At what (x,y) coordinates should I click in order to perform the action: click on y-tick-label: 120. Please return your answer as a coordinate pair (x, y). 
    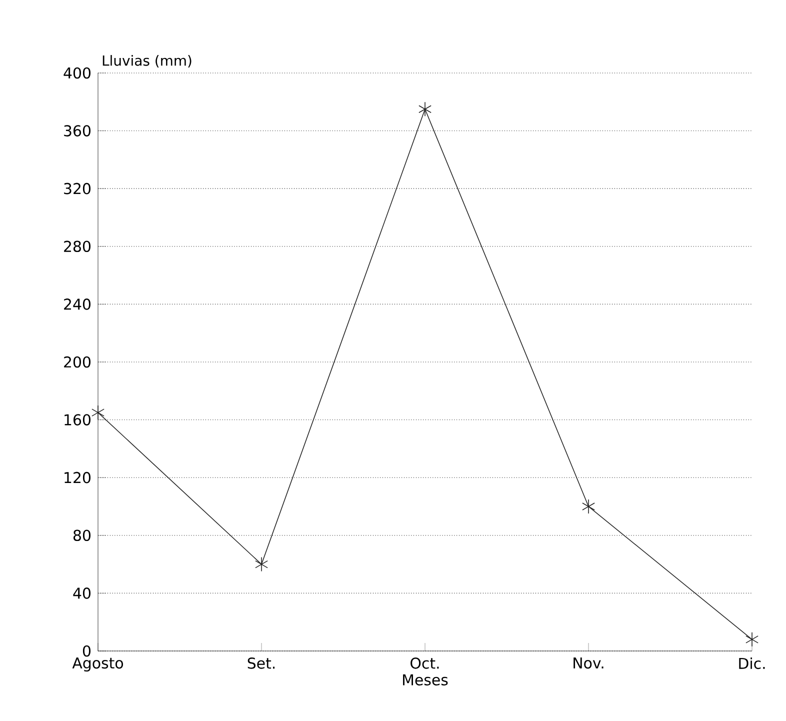
    Looking at the image, I should click on (77, 478).